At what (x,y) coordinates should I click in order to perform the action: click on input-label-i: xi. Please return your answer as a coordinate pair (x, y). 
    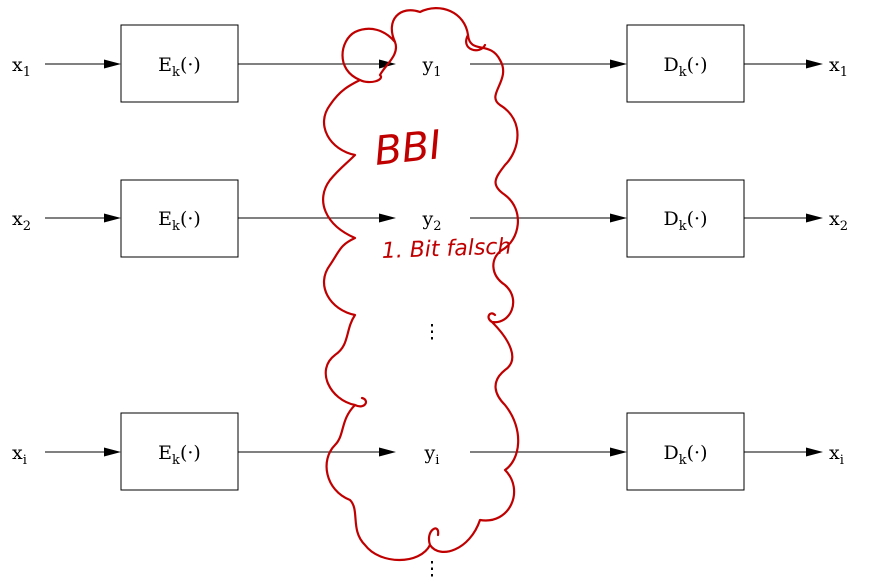
    Looking at the image, I should click on (19, 455).